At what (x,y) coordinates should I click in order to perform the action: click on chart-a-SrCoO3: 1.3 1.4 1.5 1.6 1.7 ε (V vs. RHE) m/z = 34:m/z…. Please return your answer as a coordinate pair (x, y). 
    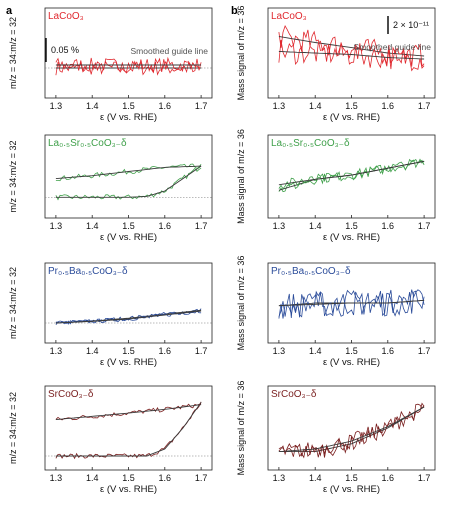
    Looking at the image, I should click on (110, 440).